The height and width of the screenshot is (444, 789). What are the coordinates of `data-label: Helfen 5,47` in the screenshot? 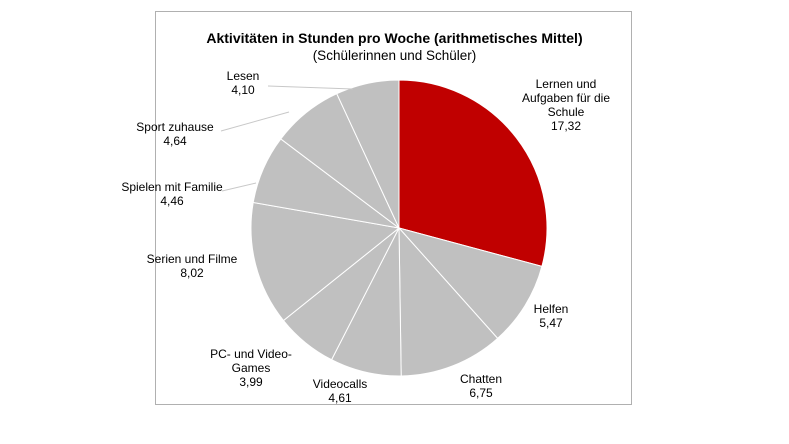 It's located at (551, 316).